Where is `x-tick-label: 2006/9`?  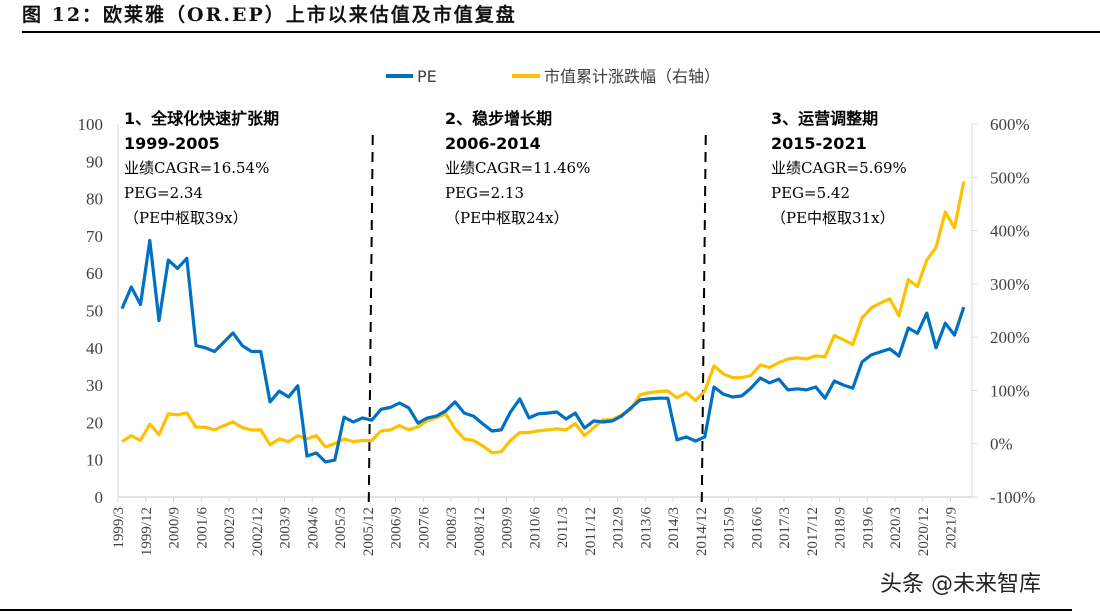 x-tick-label: 2006/9 is located at coordinates (397, 528).